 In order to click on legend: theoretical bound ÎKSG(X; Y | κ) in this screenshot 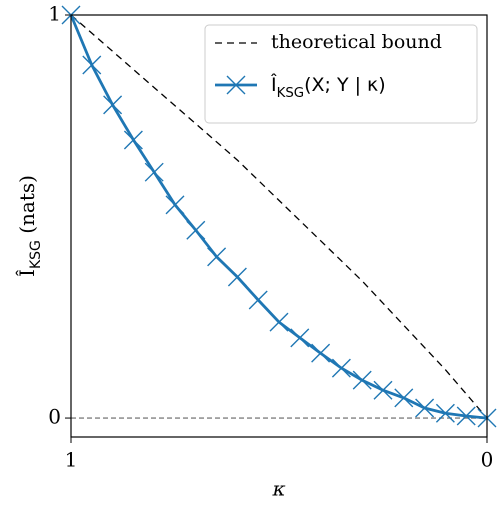, I will do `click(341, 74)`.